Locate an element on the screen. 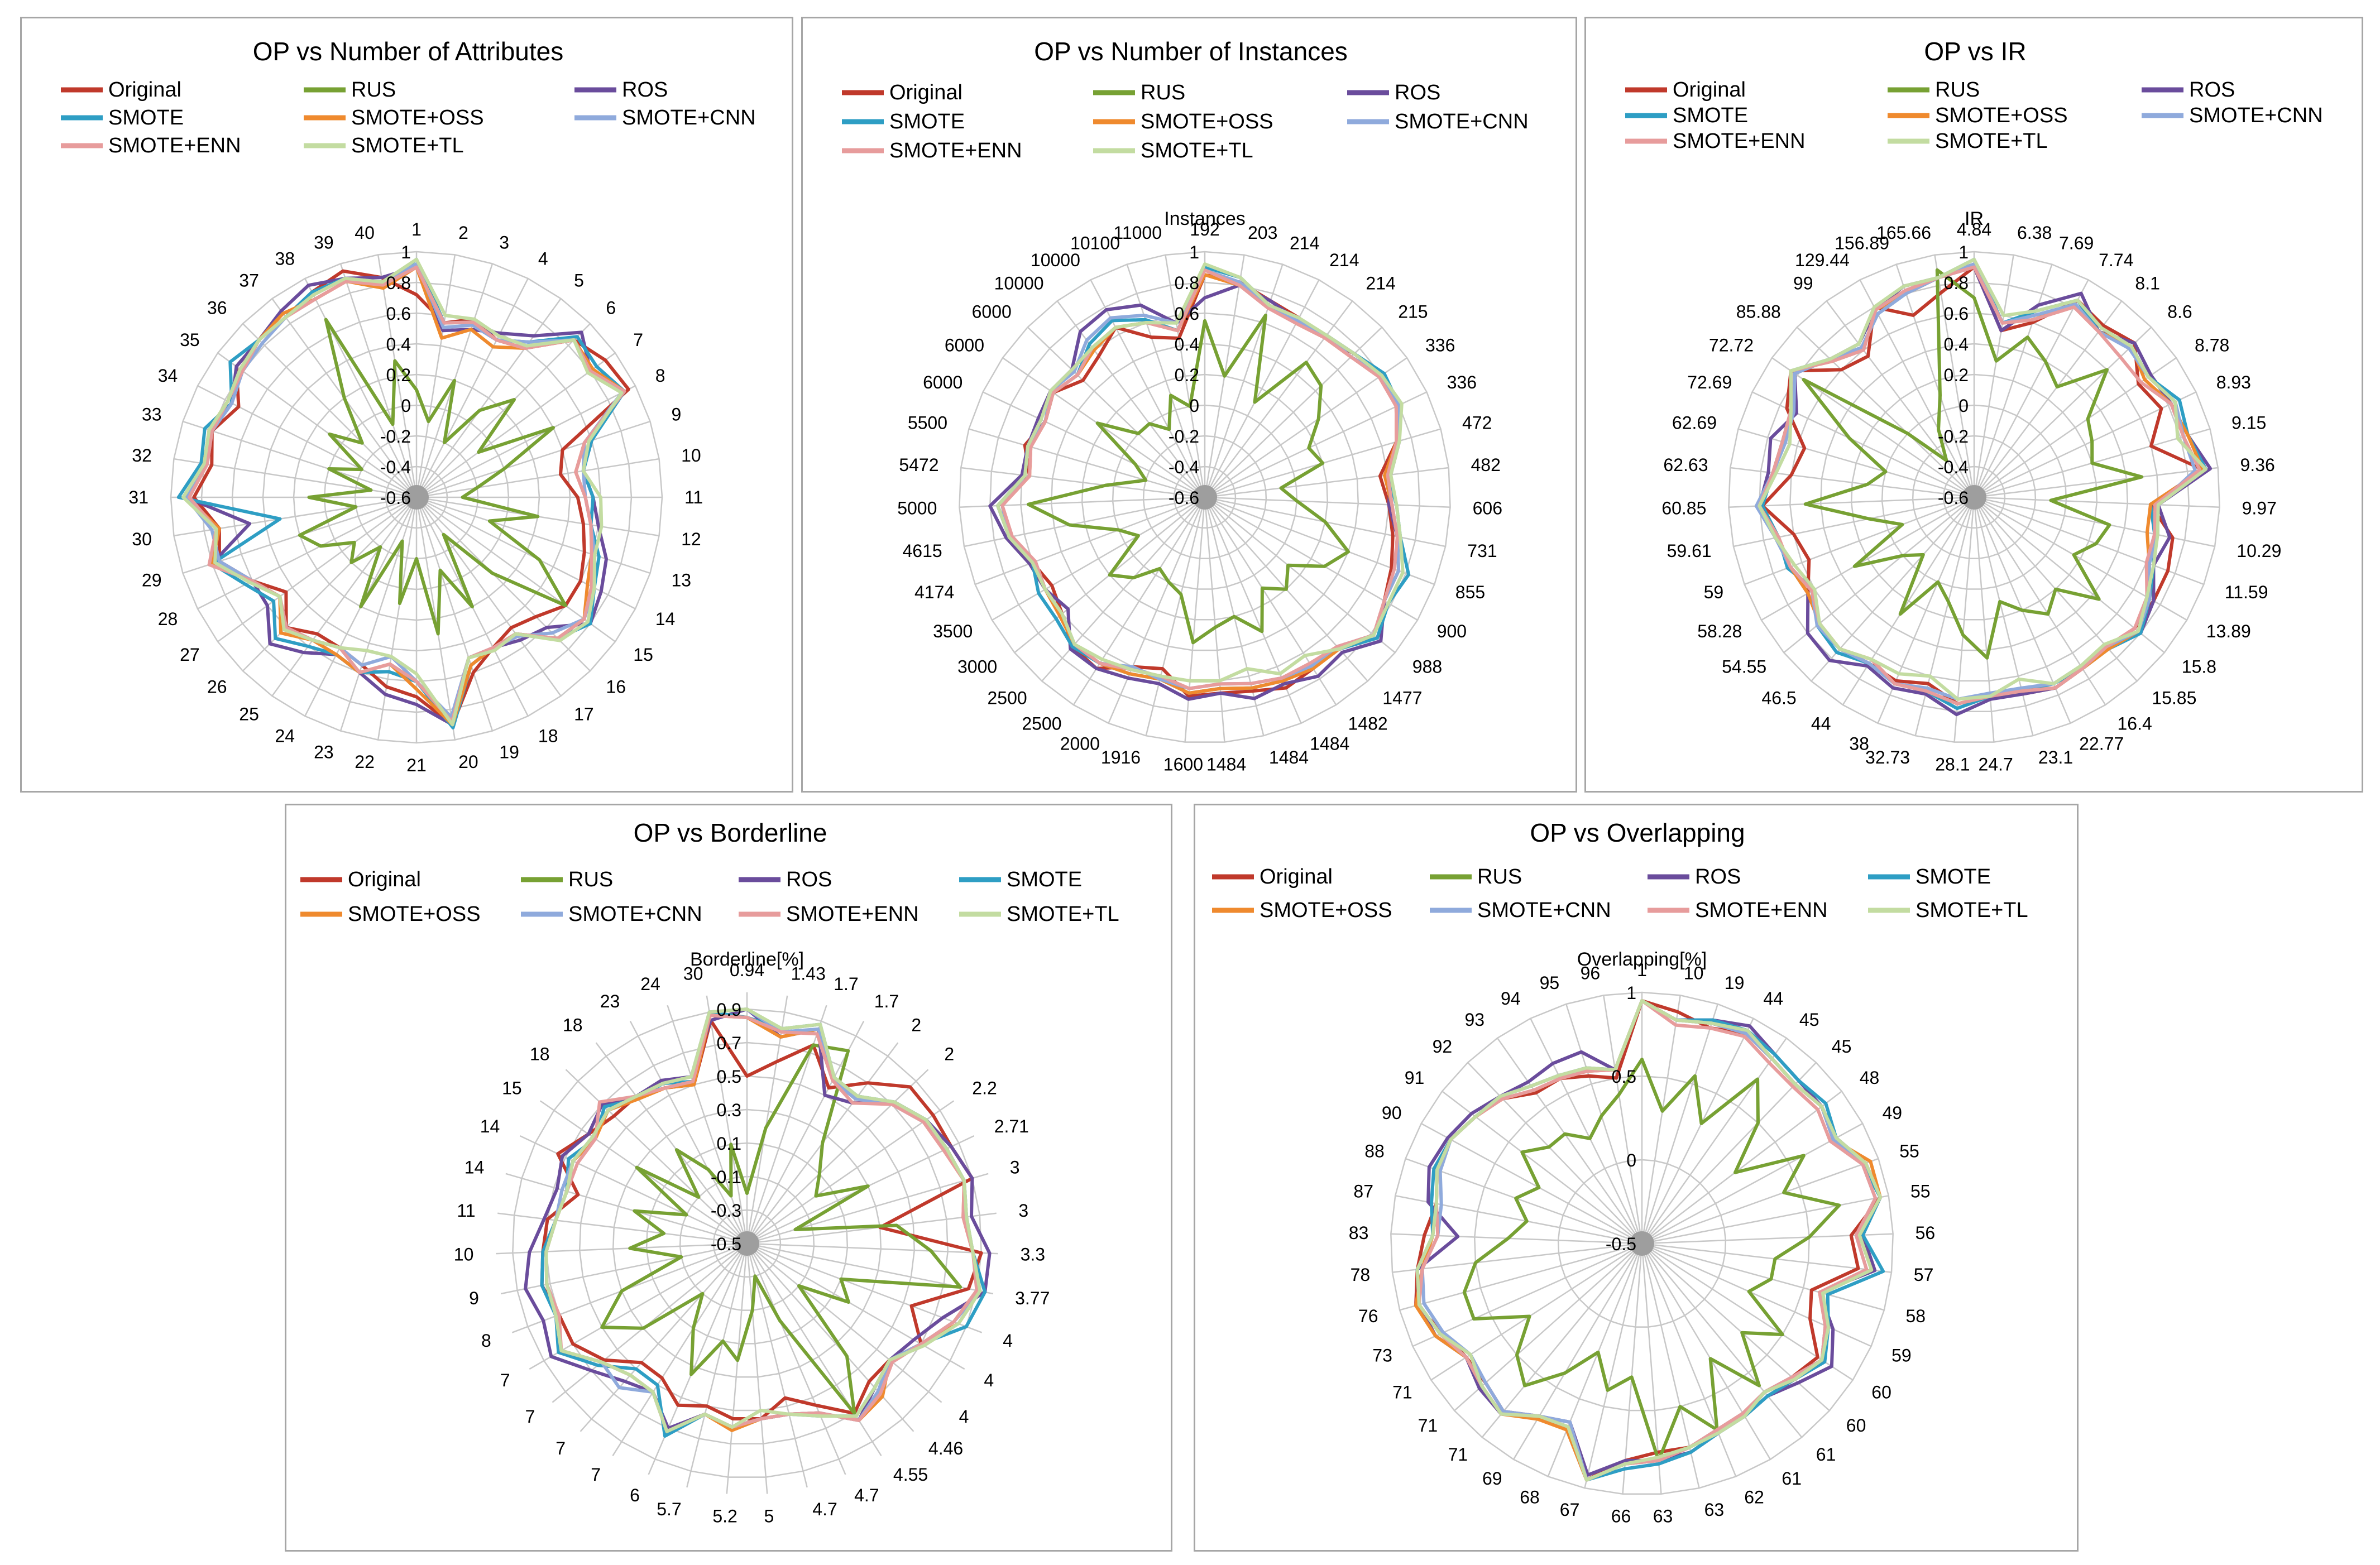 The image size is (2380, 1565). category-label: 7.69 is located at coordinates (2076, 243).